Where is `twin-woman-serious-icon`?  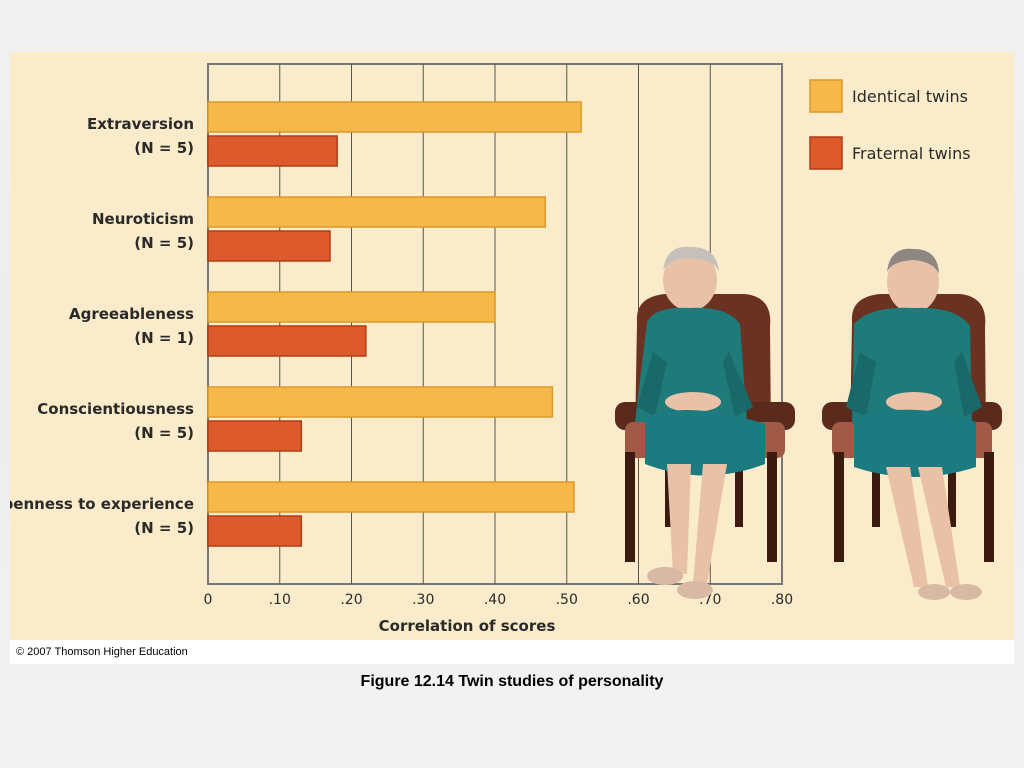
twin-woman-serious-icon is located at coordinates (914, 424).